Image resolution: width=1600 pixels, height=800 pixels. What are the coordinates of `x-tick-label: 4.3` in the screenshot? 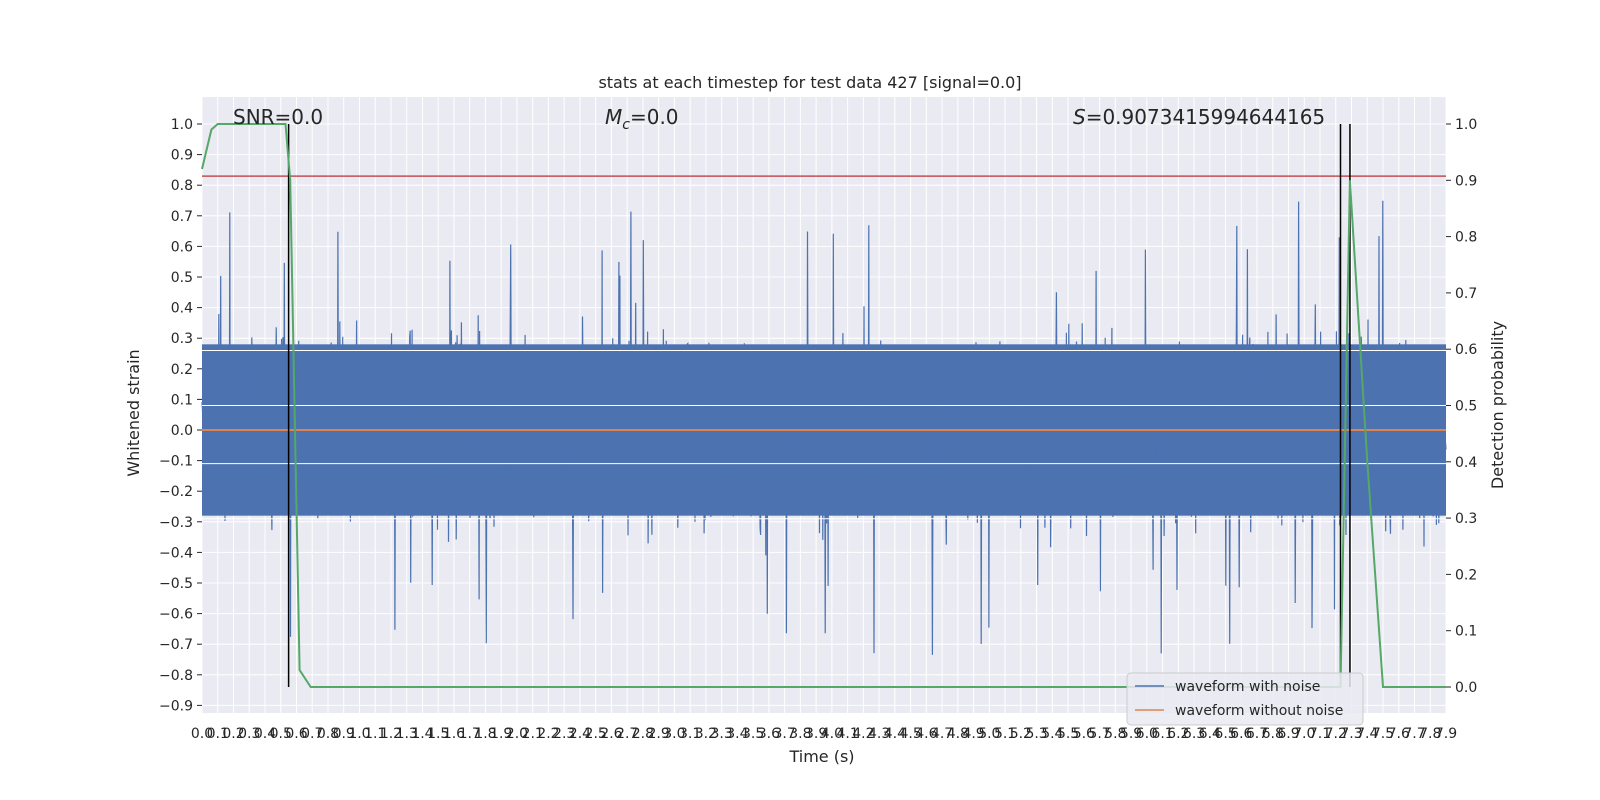 It's located at (879, 734).